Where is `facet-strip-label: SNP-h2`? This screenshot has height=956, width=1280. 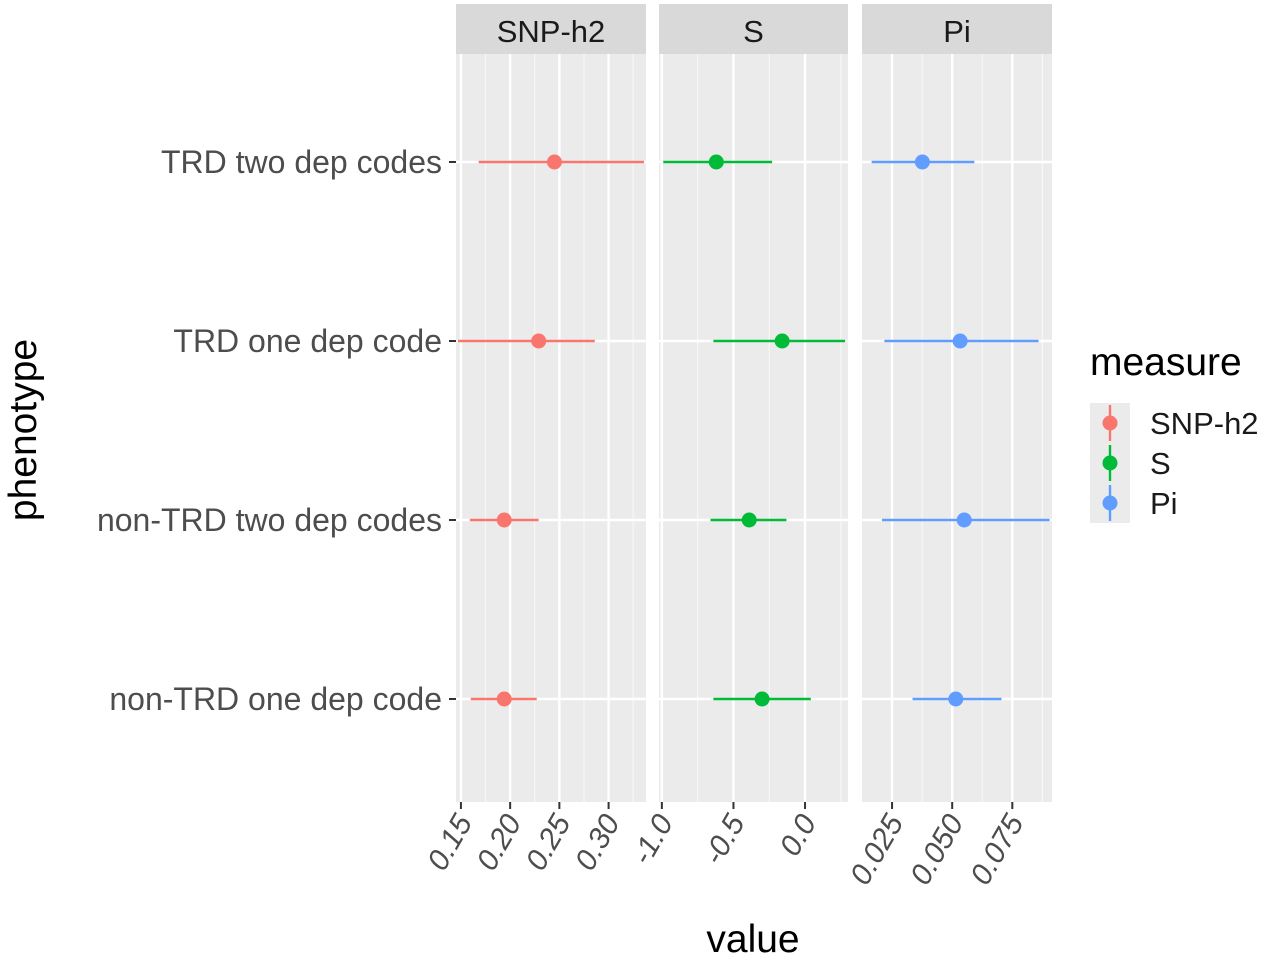 facet-strip-label: SNP-h2 is located at coordinates (551, 31).